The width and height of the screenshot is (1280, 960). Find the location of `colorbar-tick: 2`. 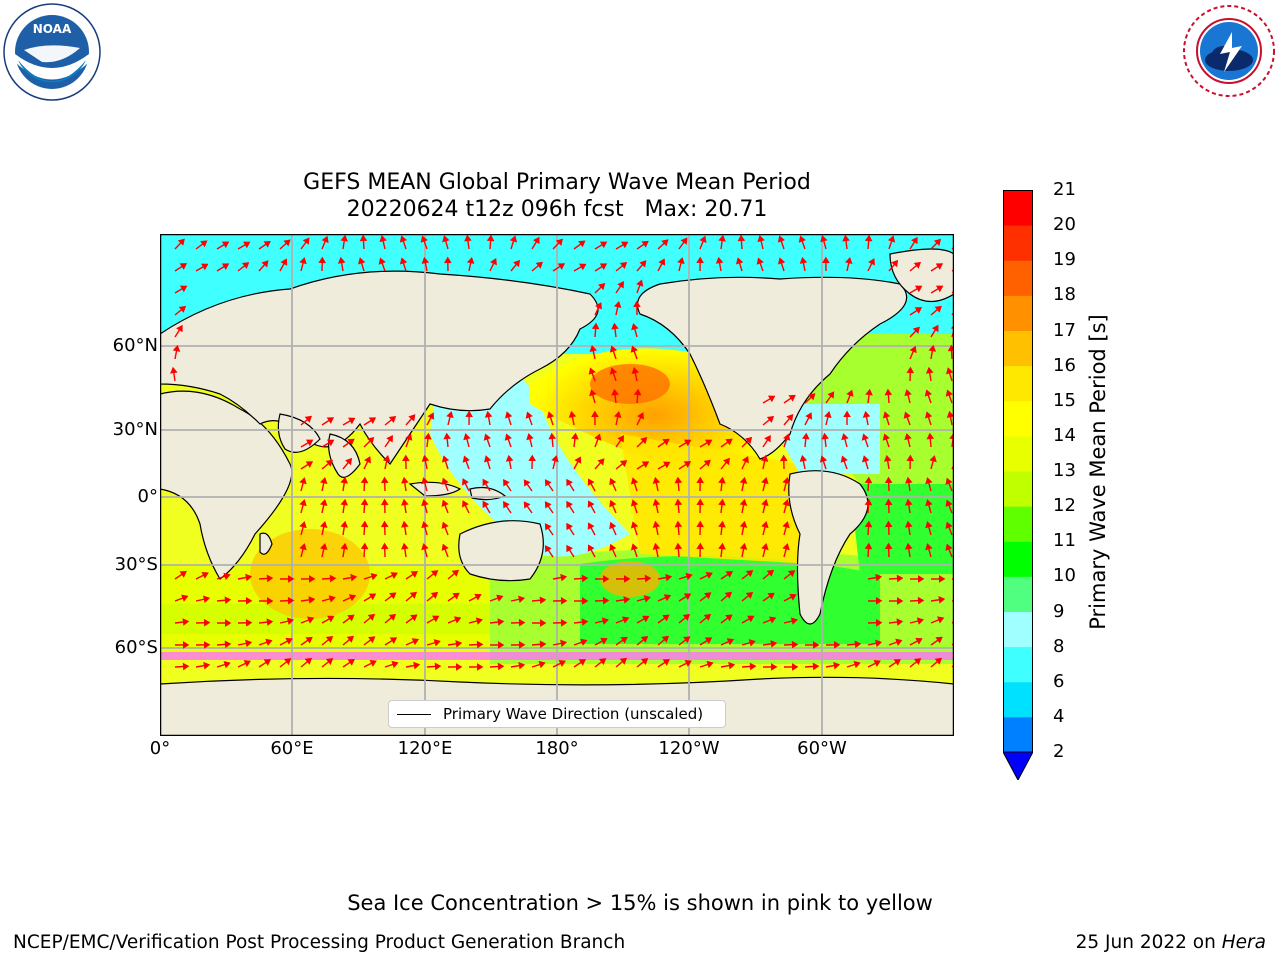

colorbar-tick: 2 is located at coordinates (1059, 751).